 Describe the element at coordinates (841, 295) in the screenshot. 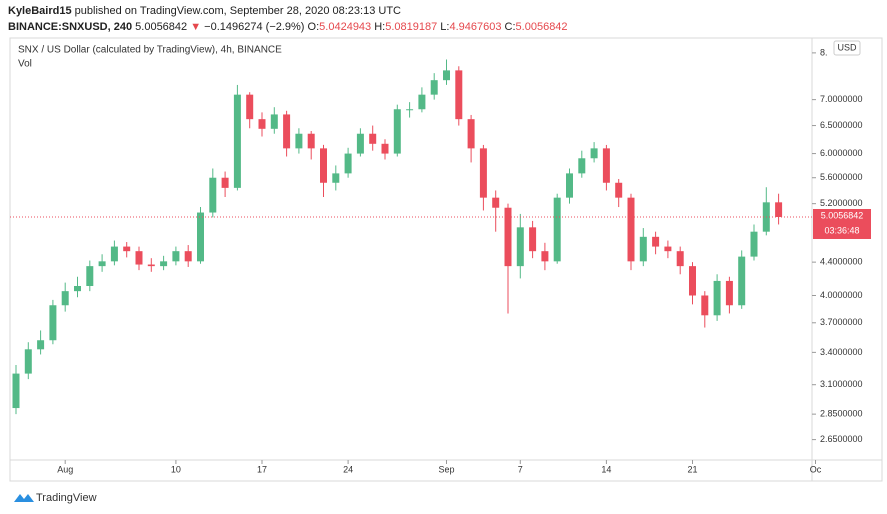

I see `y-tick-label: 4.0000000` at that location.